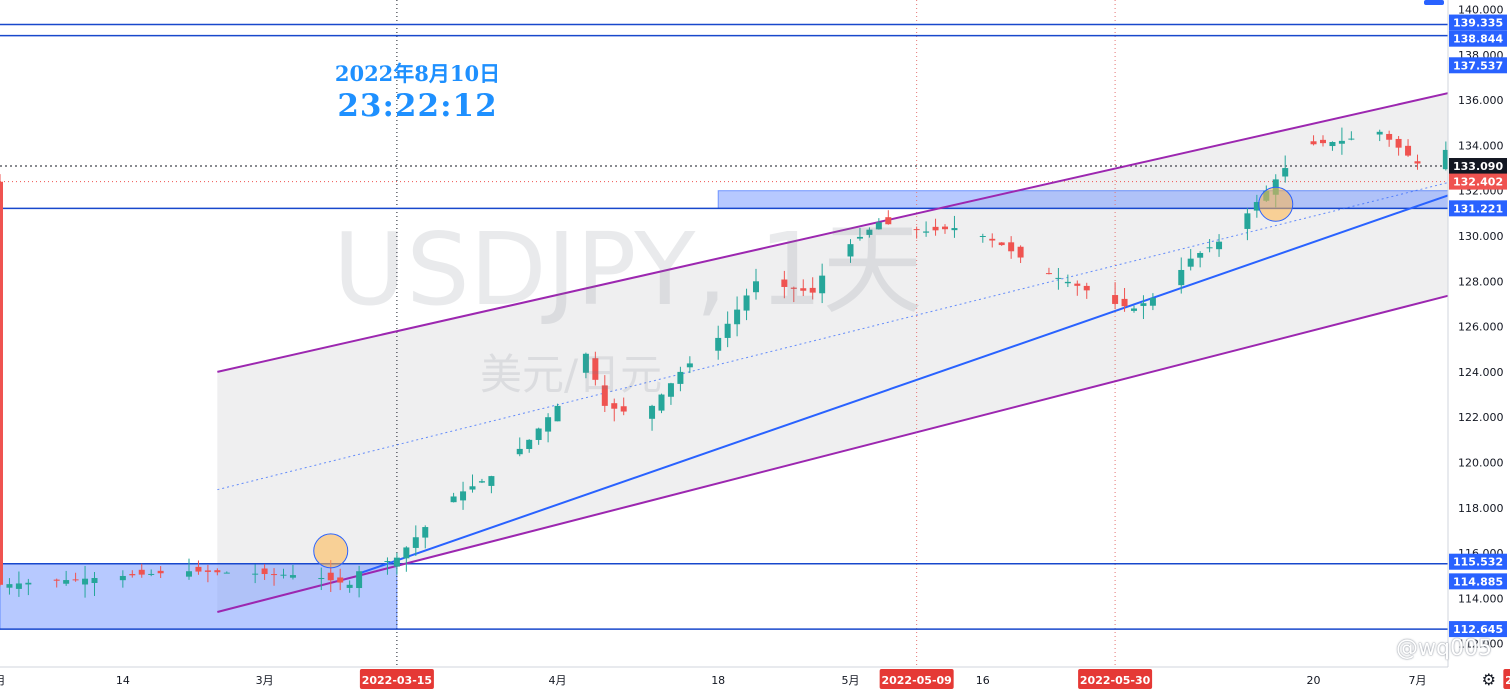 The width and height of the screenshot is (1510, 691). I want to click on date-label-text: 2022-05-09, so click(916, 680).